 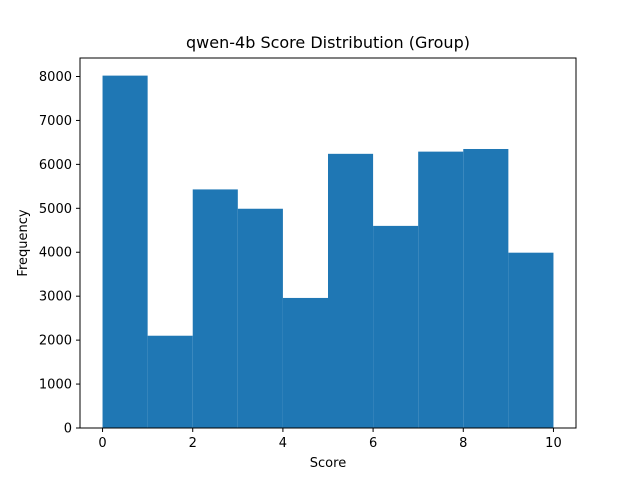 What do you see at coordinates (283, 443) in the screenshot?
I see `x-tick-label: 4` at bounding box center [283, 443].